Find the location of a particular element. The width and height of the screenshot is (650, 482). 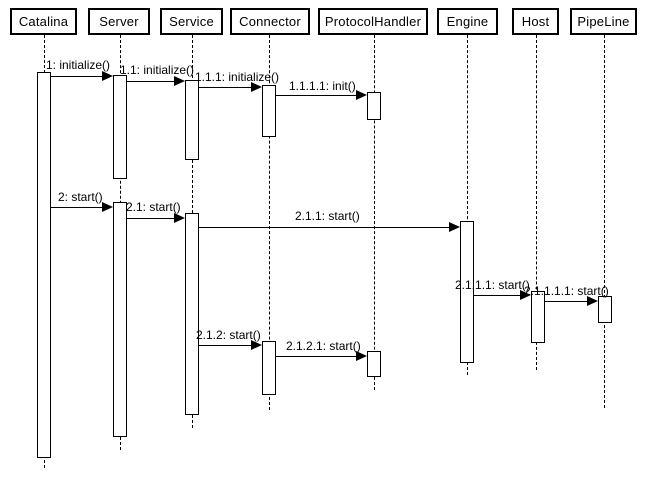

activation-connector-init is located at coordinates (269, 111).